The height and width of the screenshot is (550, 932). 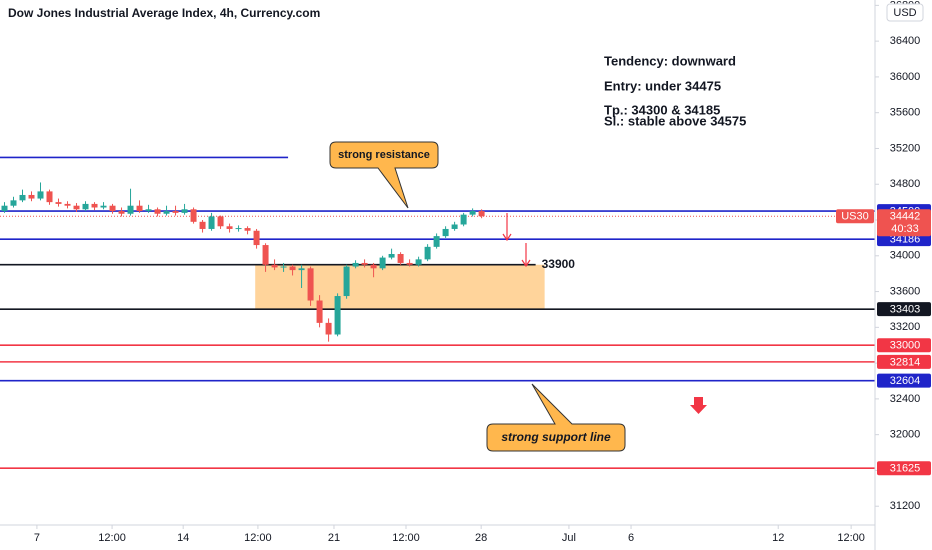 I want to click on x-tick-label: Jul, so click(x=569, y=538).